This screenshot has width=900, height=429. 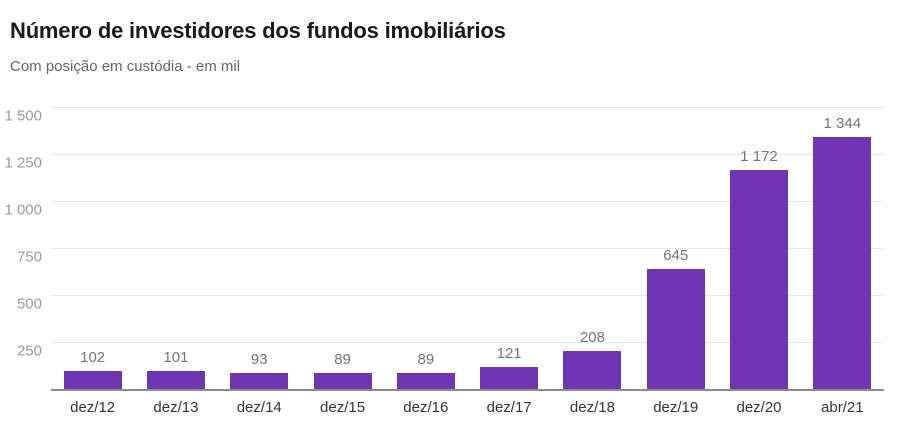 I want to click on bar-group-abr-21: 1 344 abr/21, so click(x=842, y=262).